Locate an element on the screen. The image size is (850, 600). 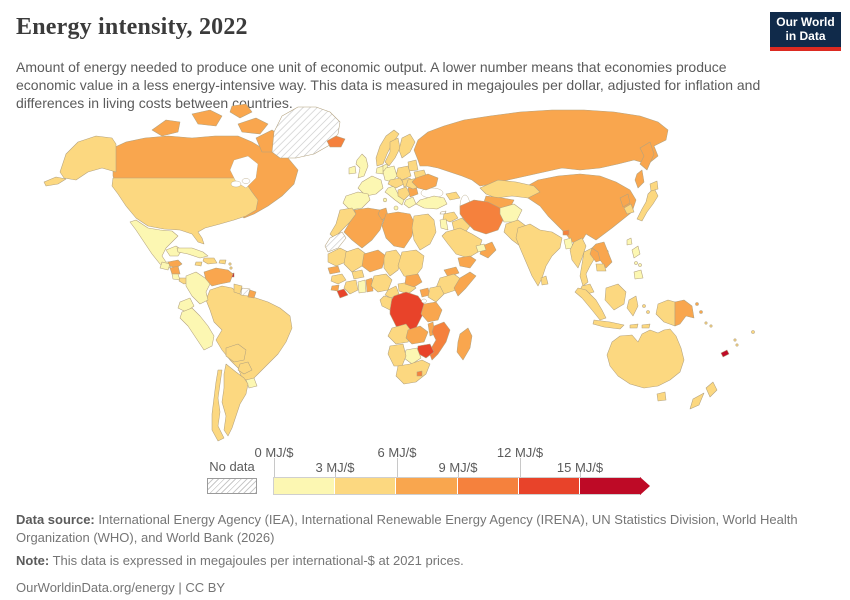
country-ghana is located at coordinates (362, 286).